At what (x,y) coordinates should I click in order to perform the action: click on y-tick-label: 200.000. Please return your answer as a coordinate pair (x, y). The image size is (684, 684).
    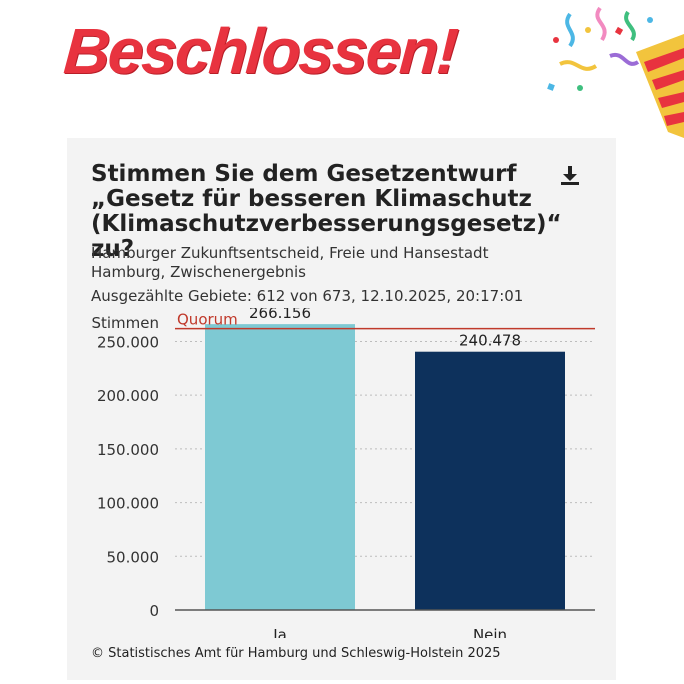
    Looking at the image, I should click on (128, 396).